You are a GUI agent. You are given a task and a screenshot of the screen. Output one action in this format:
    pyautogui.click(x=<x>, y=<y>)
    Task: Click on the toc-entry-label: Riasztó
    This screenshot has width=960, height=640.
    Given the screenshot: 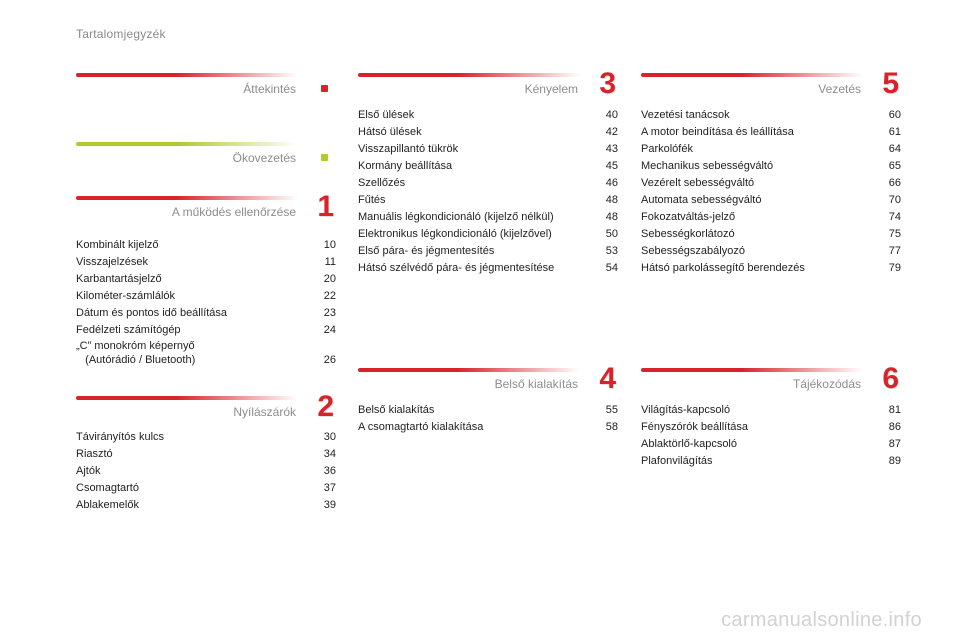 What is the action you would take?
    pyautogui.click(x=94, y=454)
    